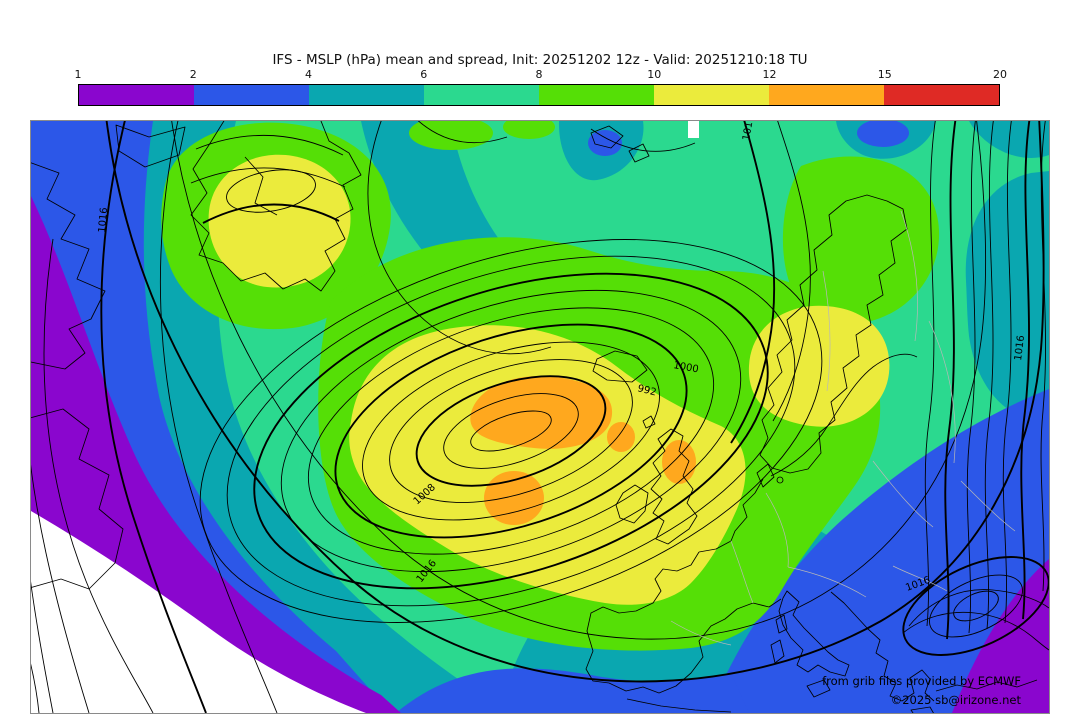 This screenshot has width=1080, height=718. Describe the element at coordinates (103, 220) in the screenshot. I see `contour-label: 1016` at that location.